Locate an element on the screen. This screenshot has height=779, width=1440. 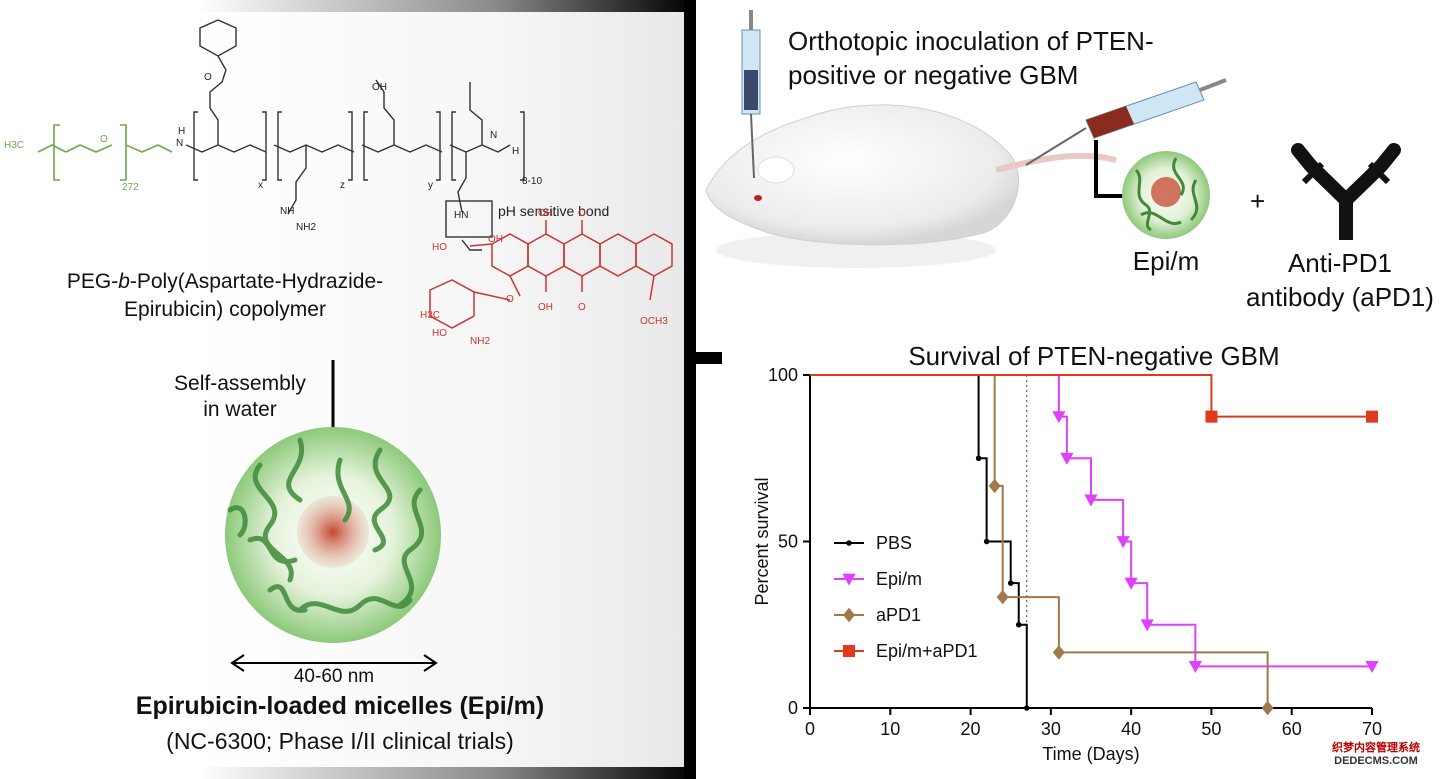
chart-ylabel: Percent survival is located at coordinates (762, 541).